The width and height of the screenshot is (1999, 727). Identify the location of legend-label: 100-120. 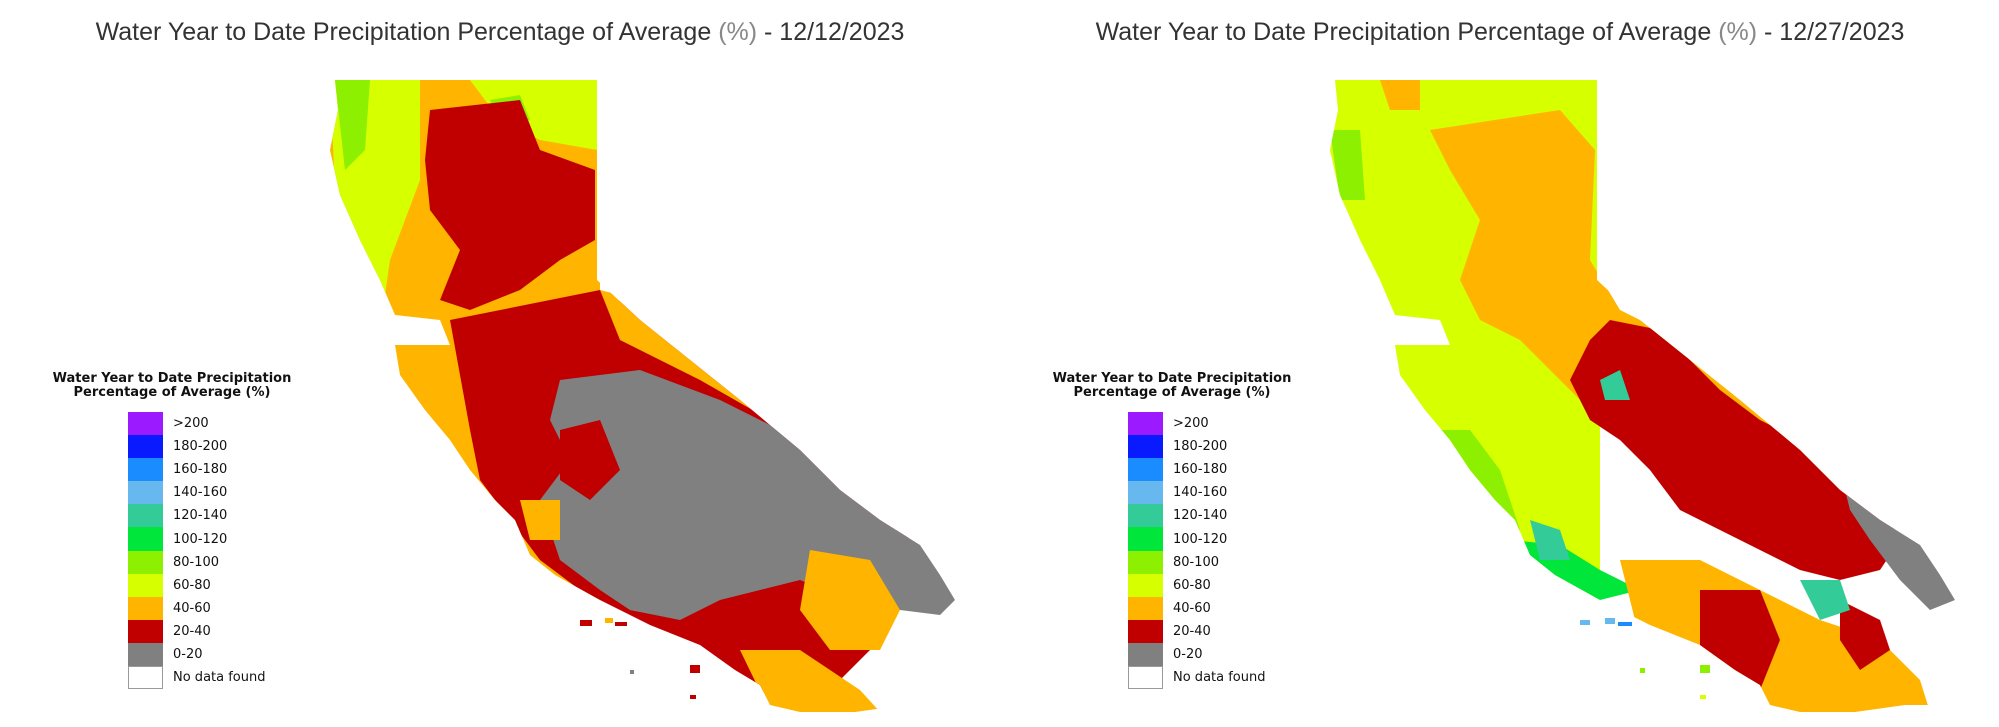
(1200, 539).